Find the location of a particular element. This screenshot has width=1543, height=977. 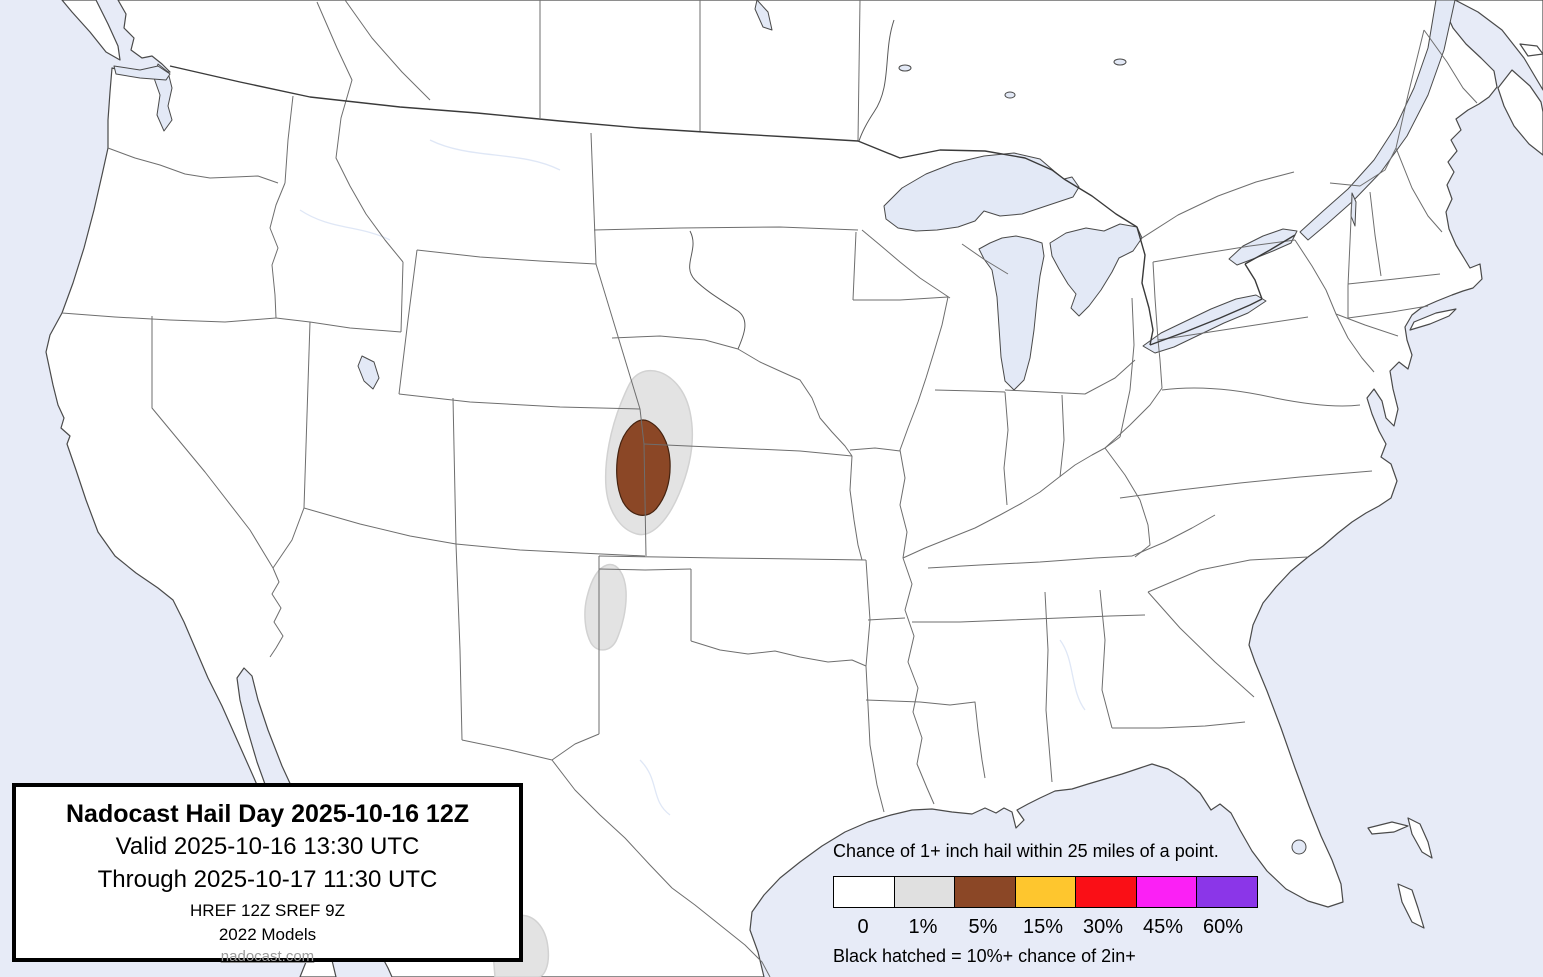

quebec-north-shore is located at coordinates (1498, 45).